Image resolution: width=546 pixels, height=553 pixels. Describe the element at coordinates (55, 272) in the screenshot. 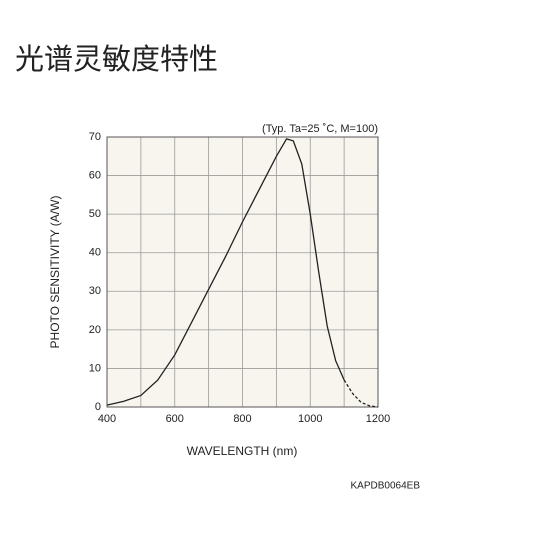

I see `y-axis-title: PHOTO SENSITIVITY (A/W)` at that location.